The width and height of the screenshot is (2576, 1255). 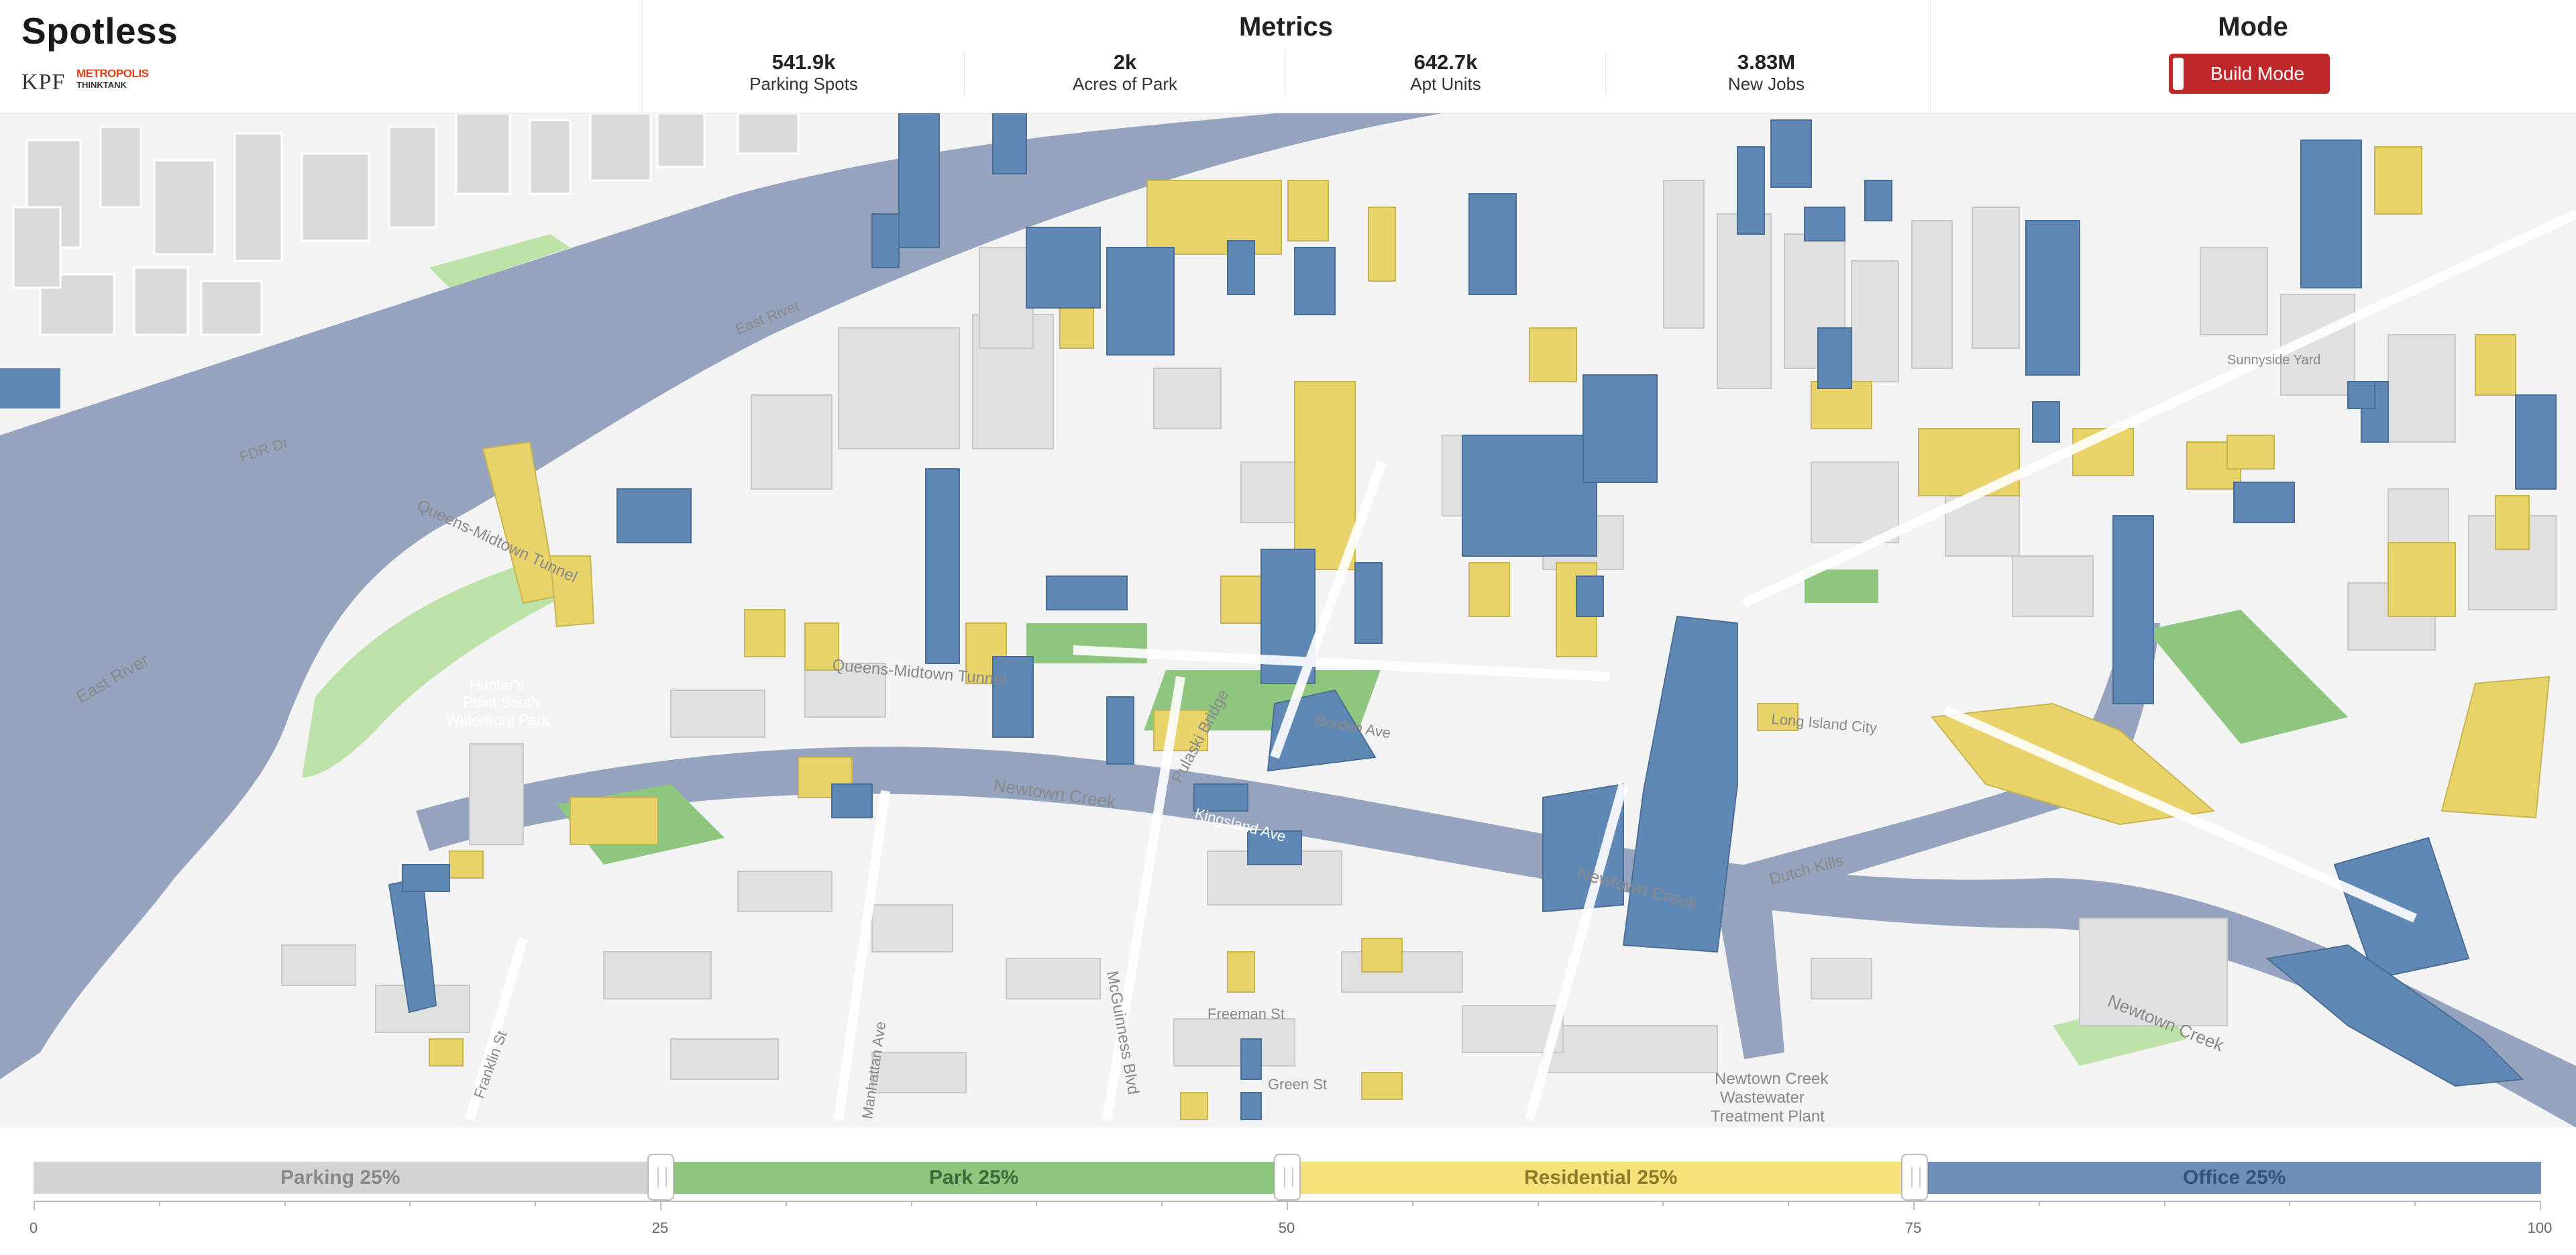 I want to click on axis-tick-label: 25, so click(x=660, y=1227).